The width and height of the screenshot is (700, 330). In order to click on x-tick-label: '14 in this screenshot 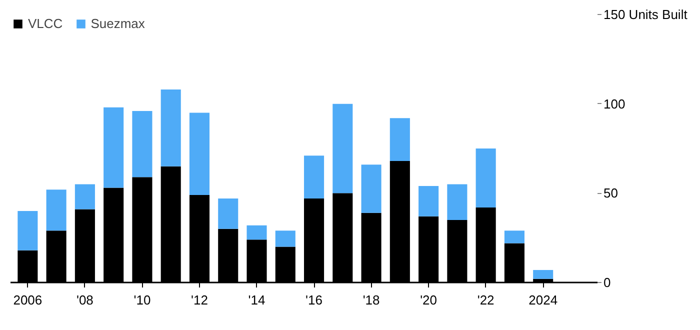, I will do `click(257, 300)`.